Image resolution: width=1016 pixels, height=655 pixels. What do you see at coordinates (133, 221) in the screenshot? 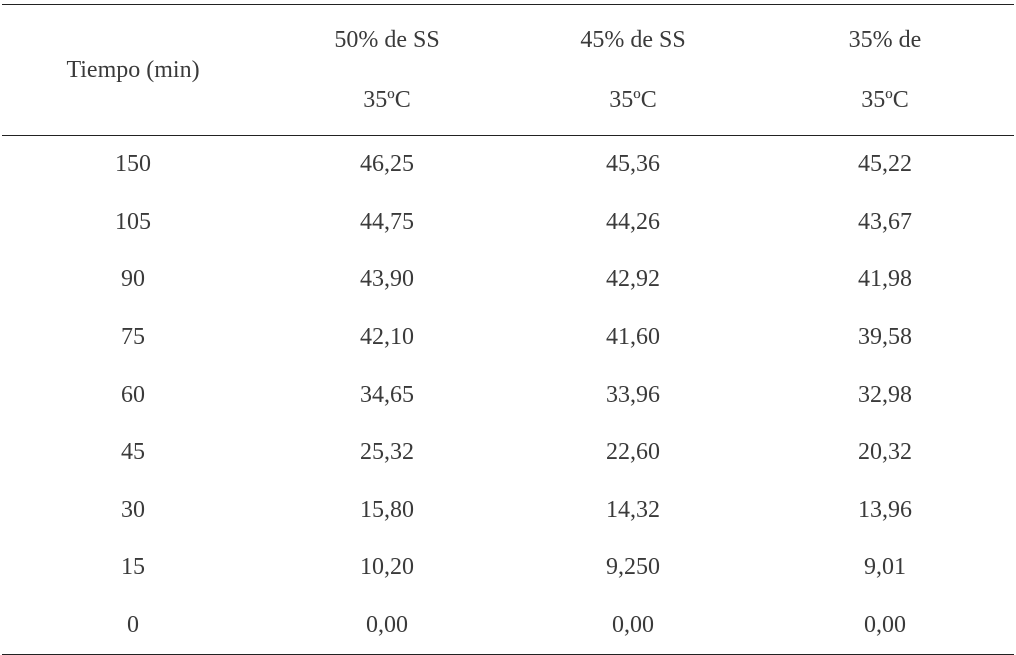
I see `cell-time: 105` at bounding box center [133, 221].